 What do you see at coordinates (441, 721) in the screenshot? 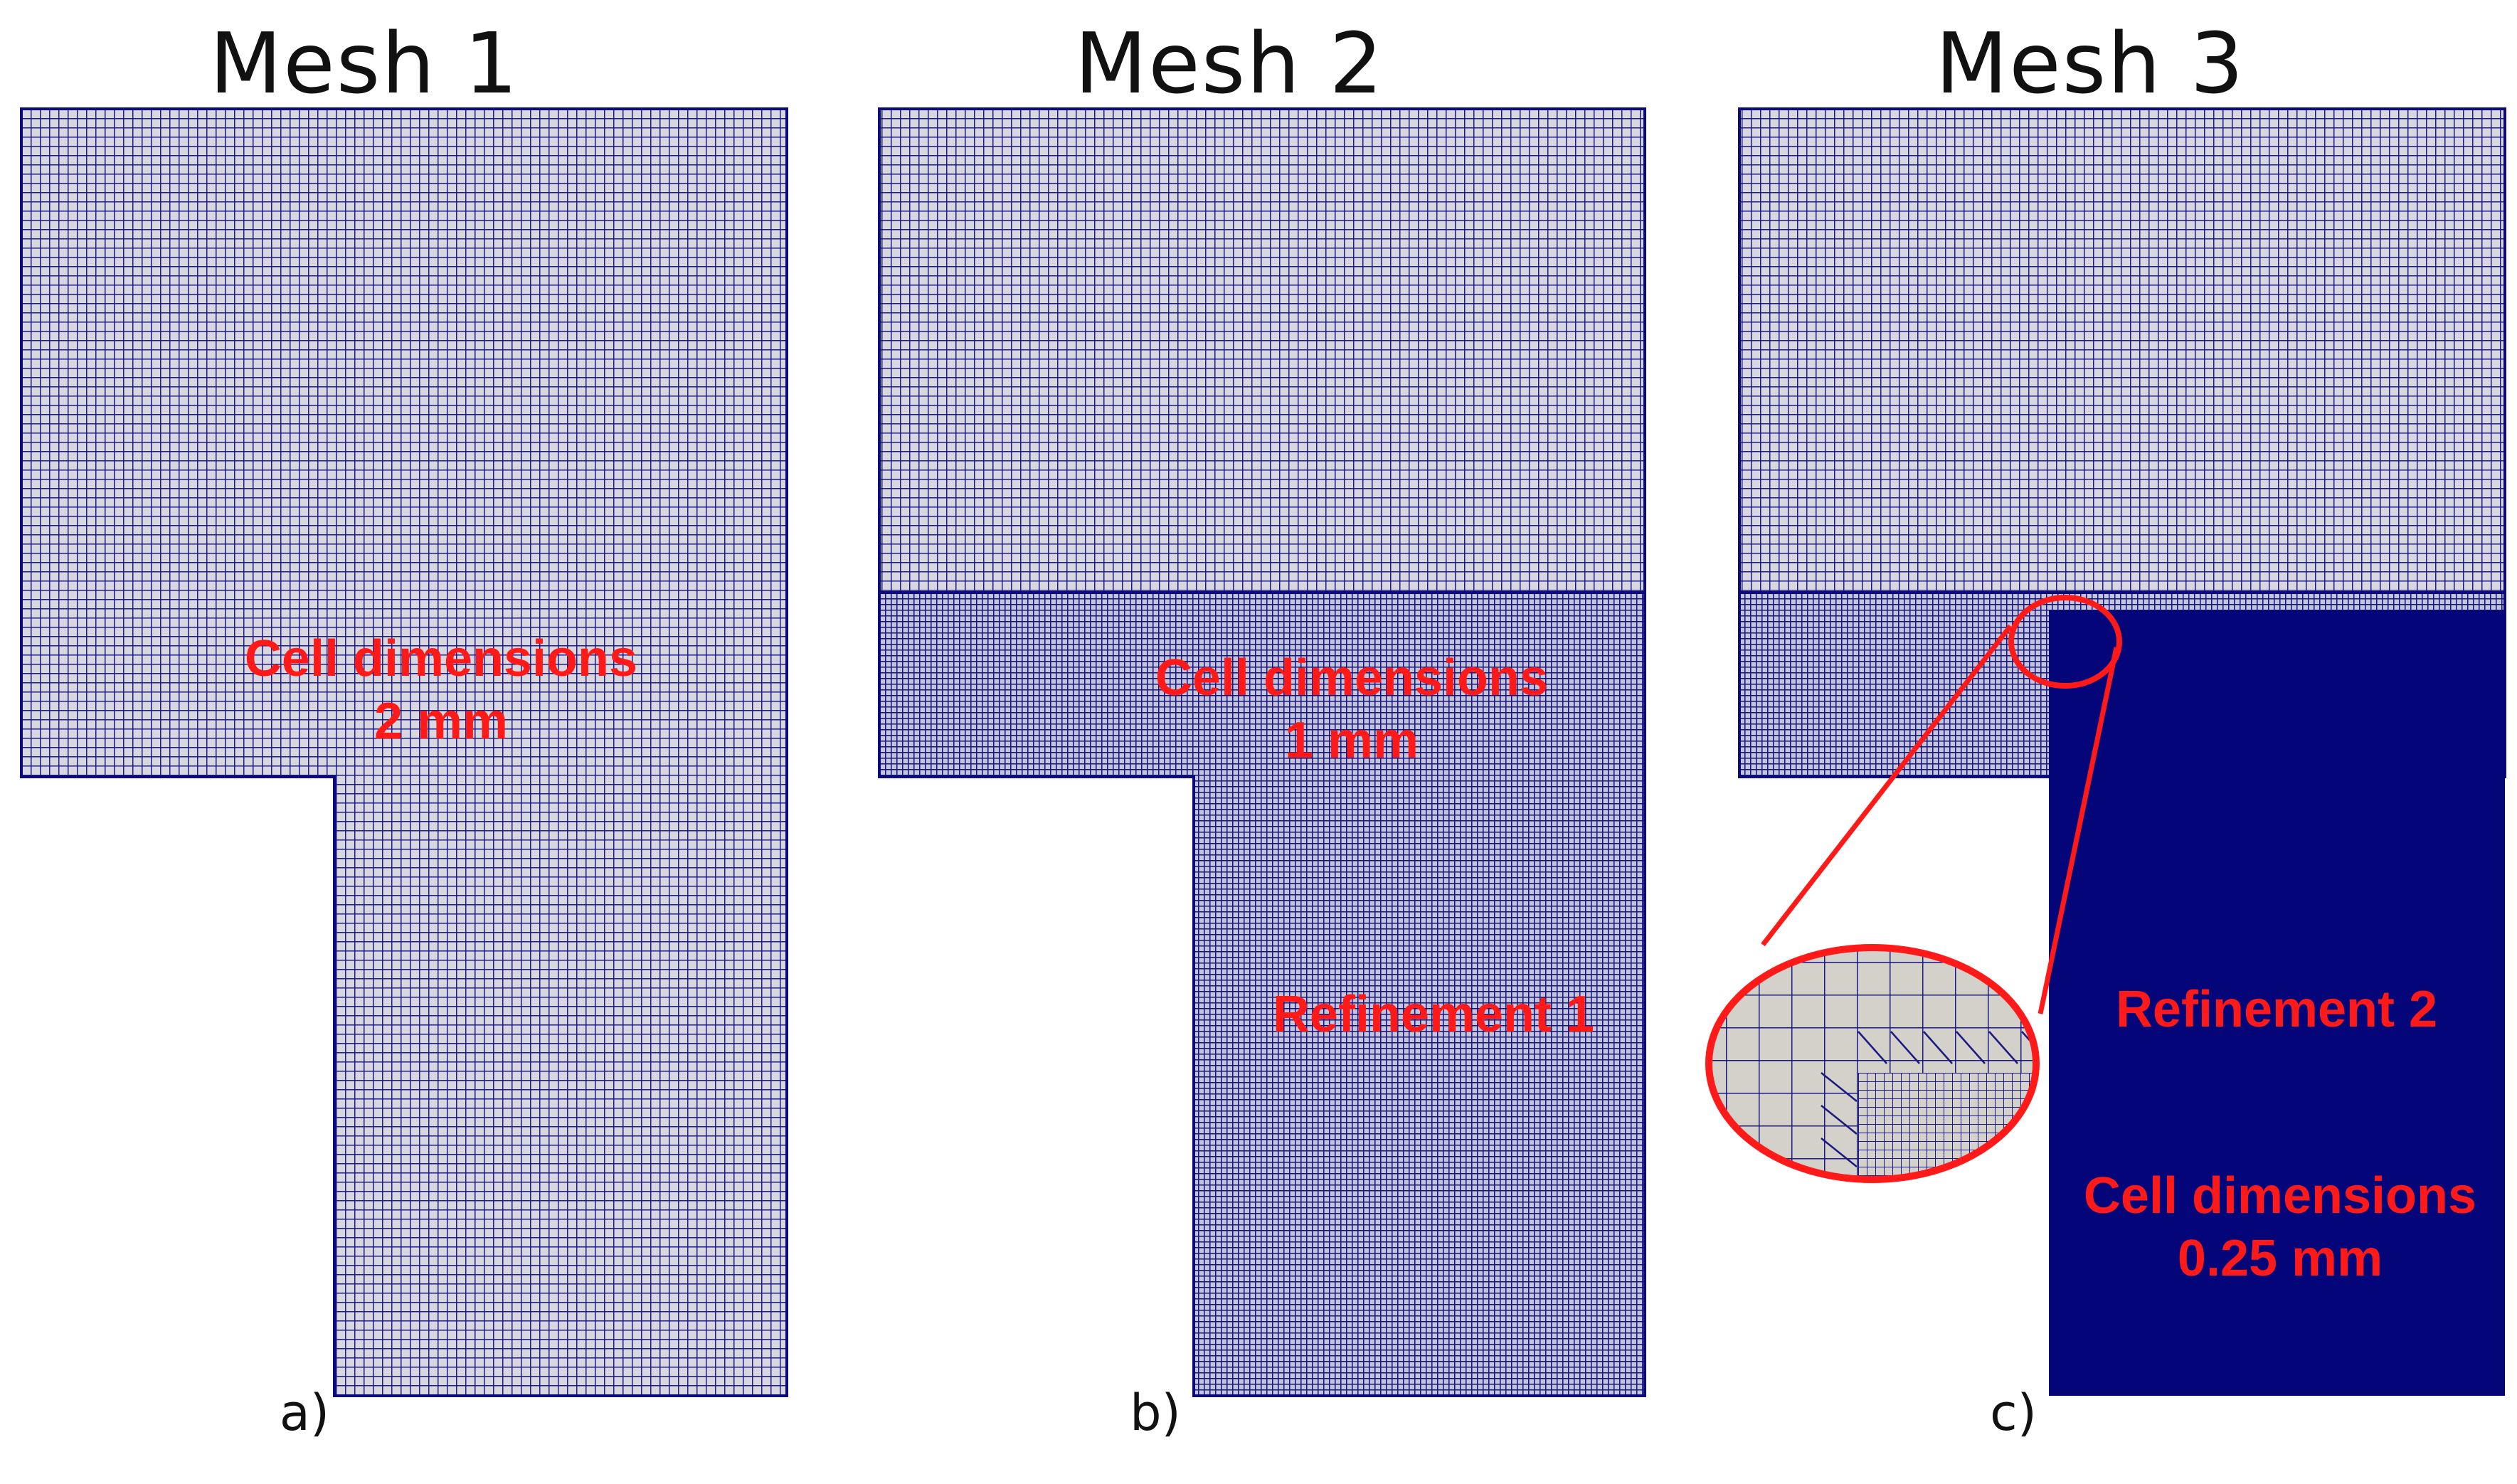
I see `mesh-1-cell-dimension-value: 2 mm` at bounding box center [441, 721].